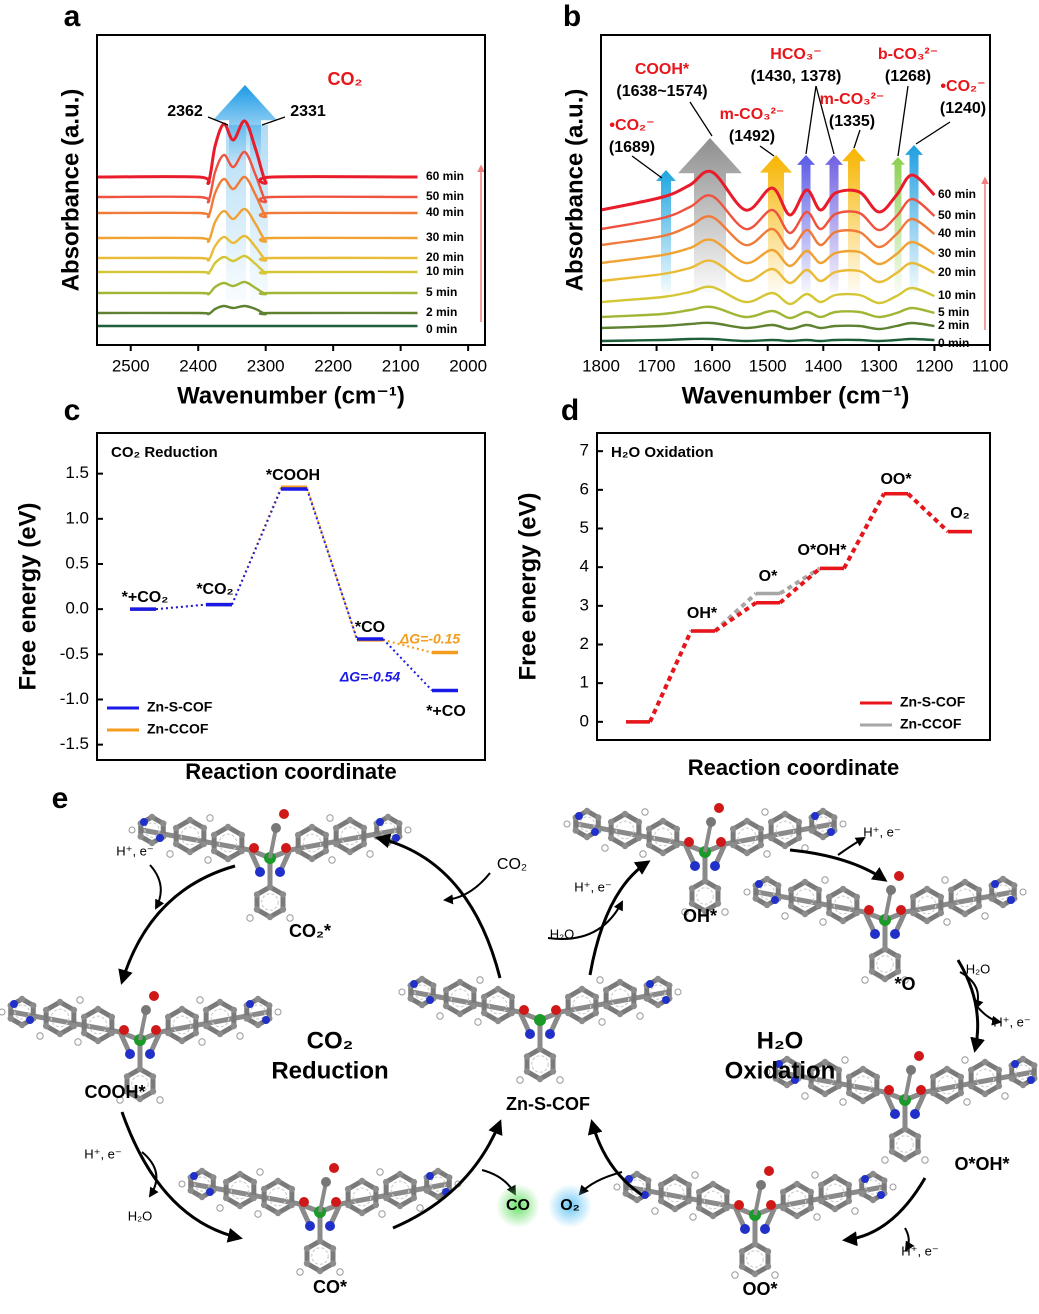  Describe the element at coordinates (570, 410) in the screenshot. I see `panel-letter: d` at that location.